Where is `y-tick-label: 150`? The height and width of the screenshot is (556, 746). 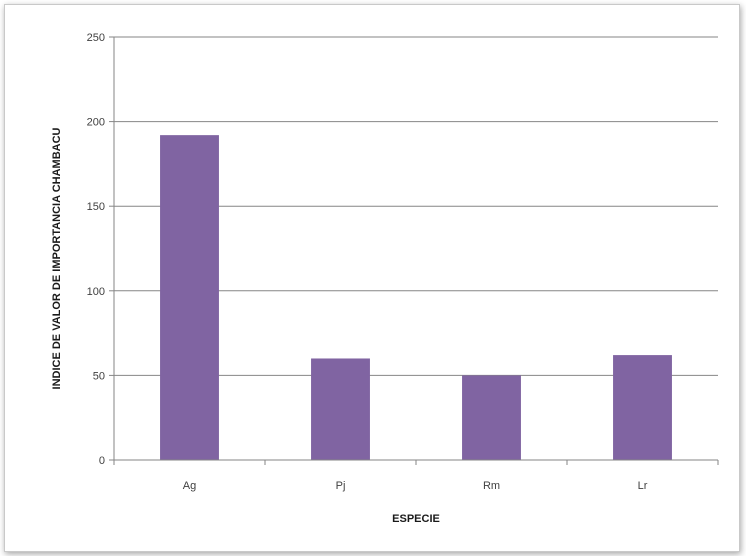 y-tick-label: 150 is located at coordinates (96, 207).